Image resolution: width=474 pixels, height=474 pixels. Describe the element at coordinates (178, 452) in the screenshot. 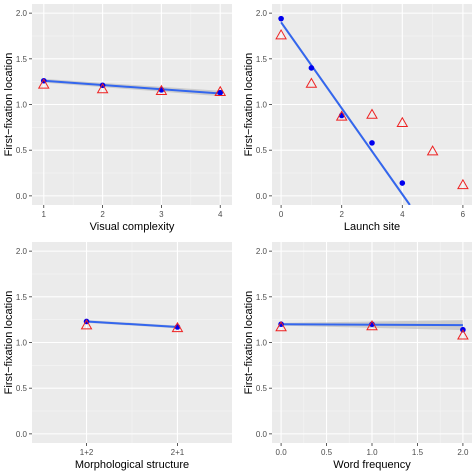

I see `x-tick-label: 2+1` at that location.